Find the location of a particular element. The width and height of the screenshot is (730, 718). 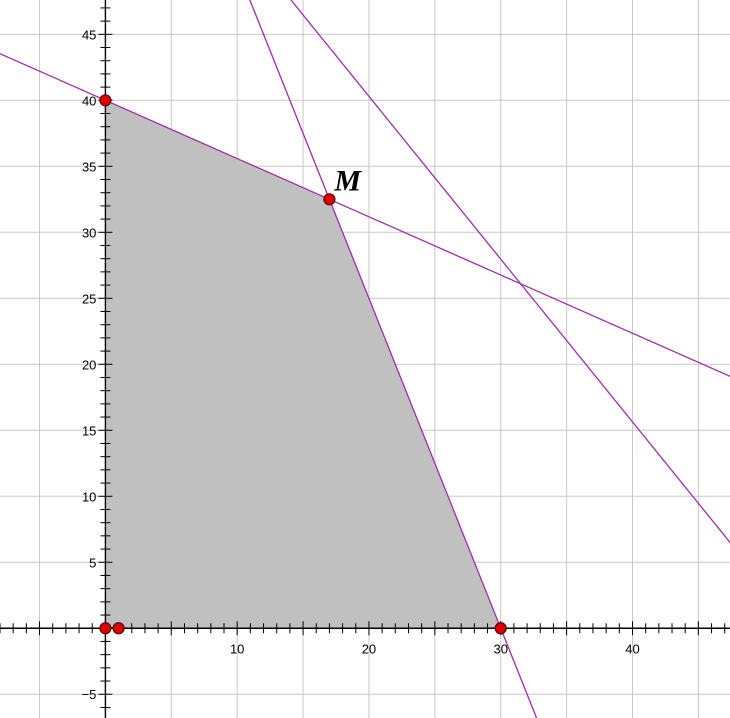

y-tick-label: −5 is located at coordinates (89, 694).